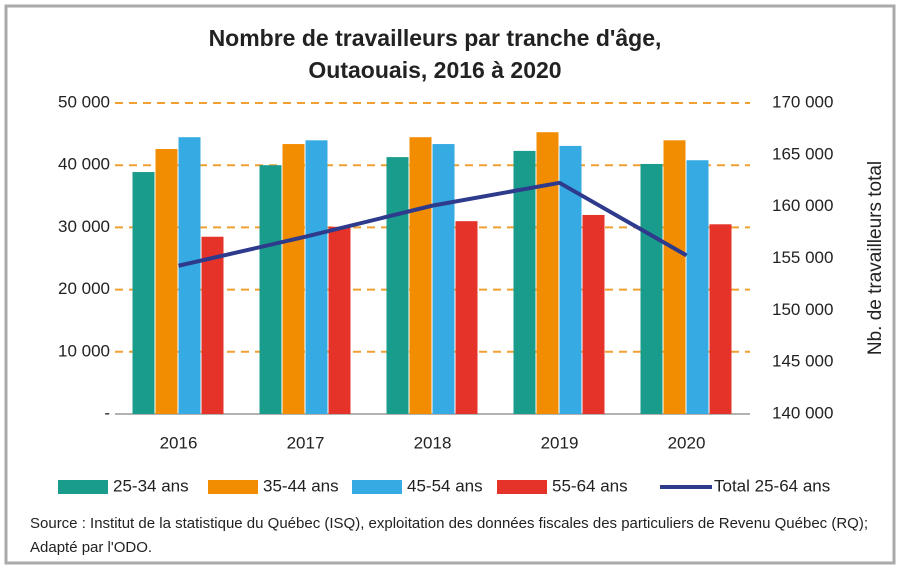  What do you see at coordinates (445, 485) in the screenshot?
I see `legend-label: 45-54 ans` at bounding box center [445, 485].